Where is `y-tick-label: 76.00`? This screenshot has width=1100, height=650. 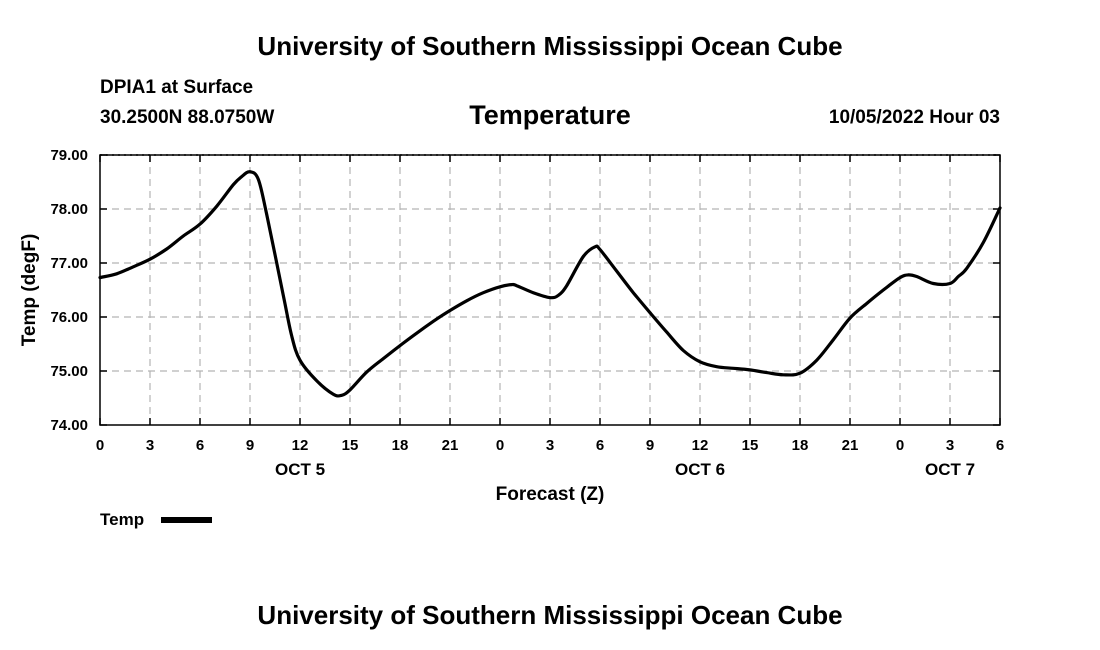
y-tick-label: 76.00 is located at coordinates (69, 317).